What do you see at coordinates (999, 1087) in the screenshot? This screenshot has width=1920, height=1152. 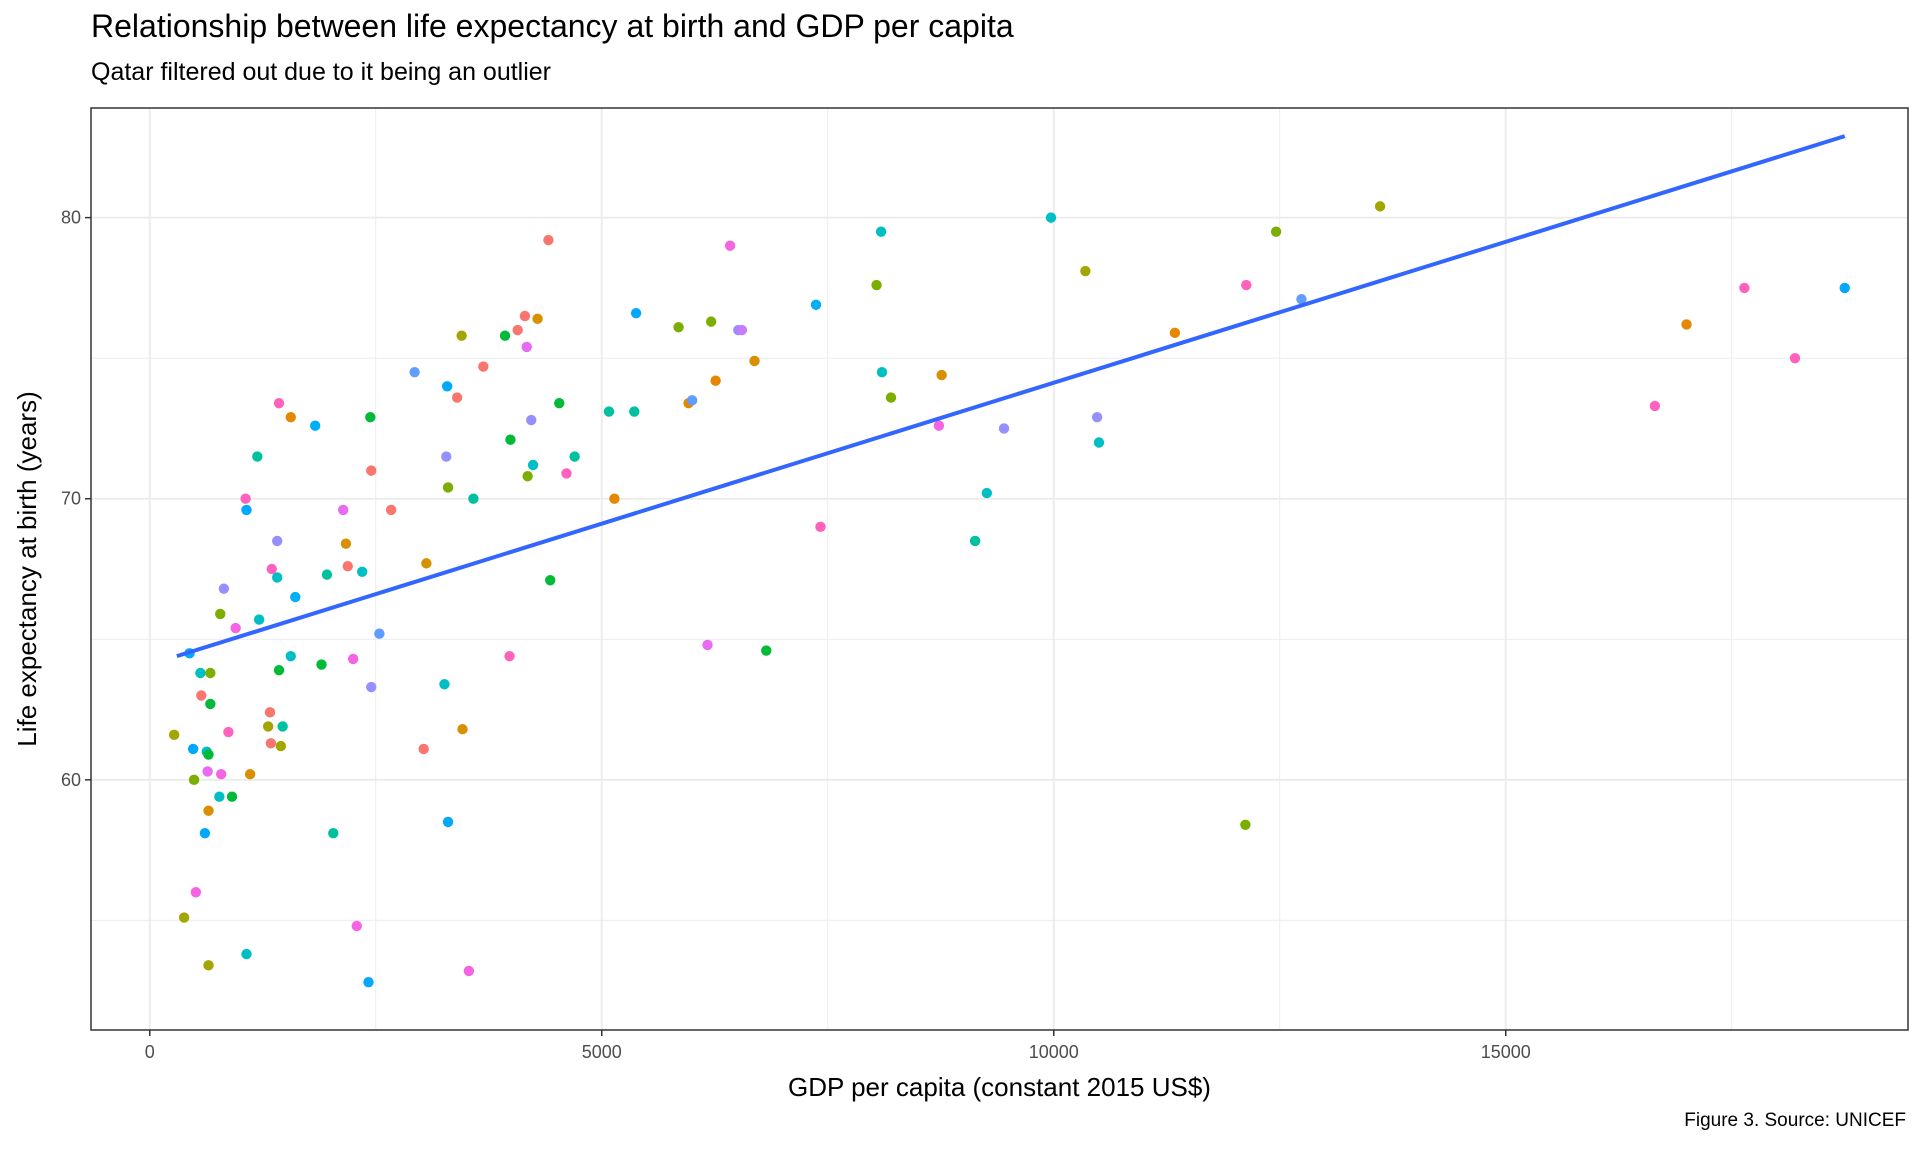 I see `x-axis-title: GDP per capita (constant 2015 US$)` at bounding box center [999, 1087].